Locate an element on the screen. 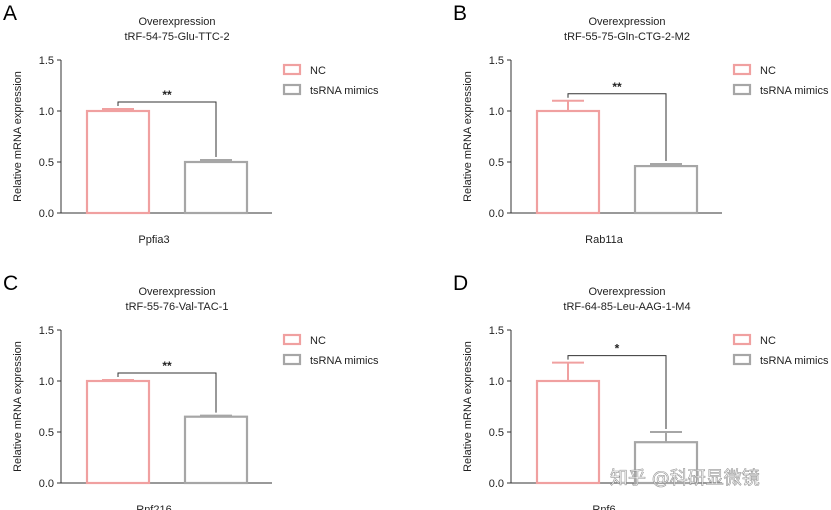  panel-letter: B is located at coordinates (460, 13).